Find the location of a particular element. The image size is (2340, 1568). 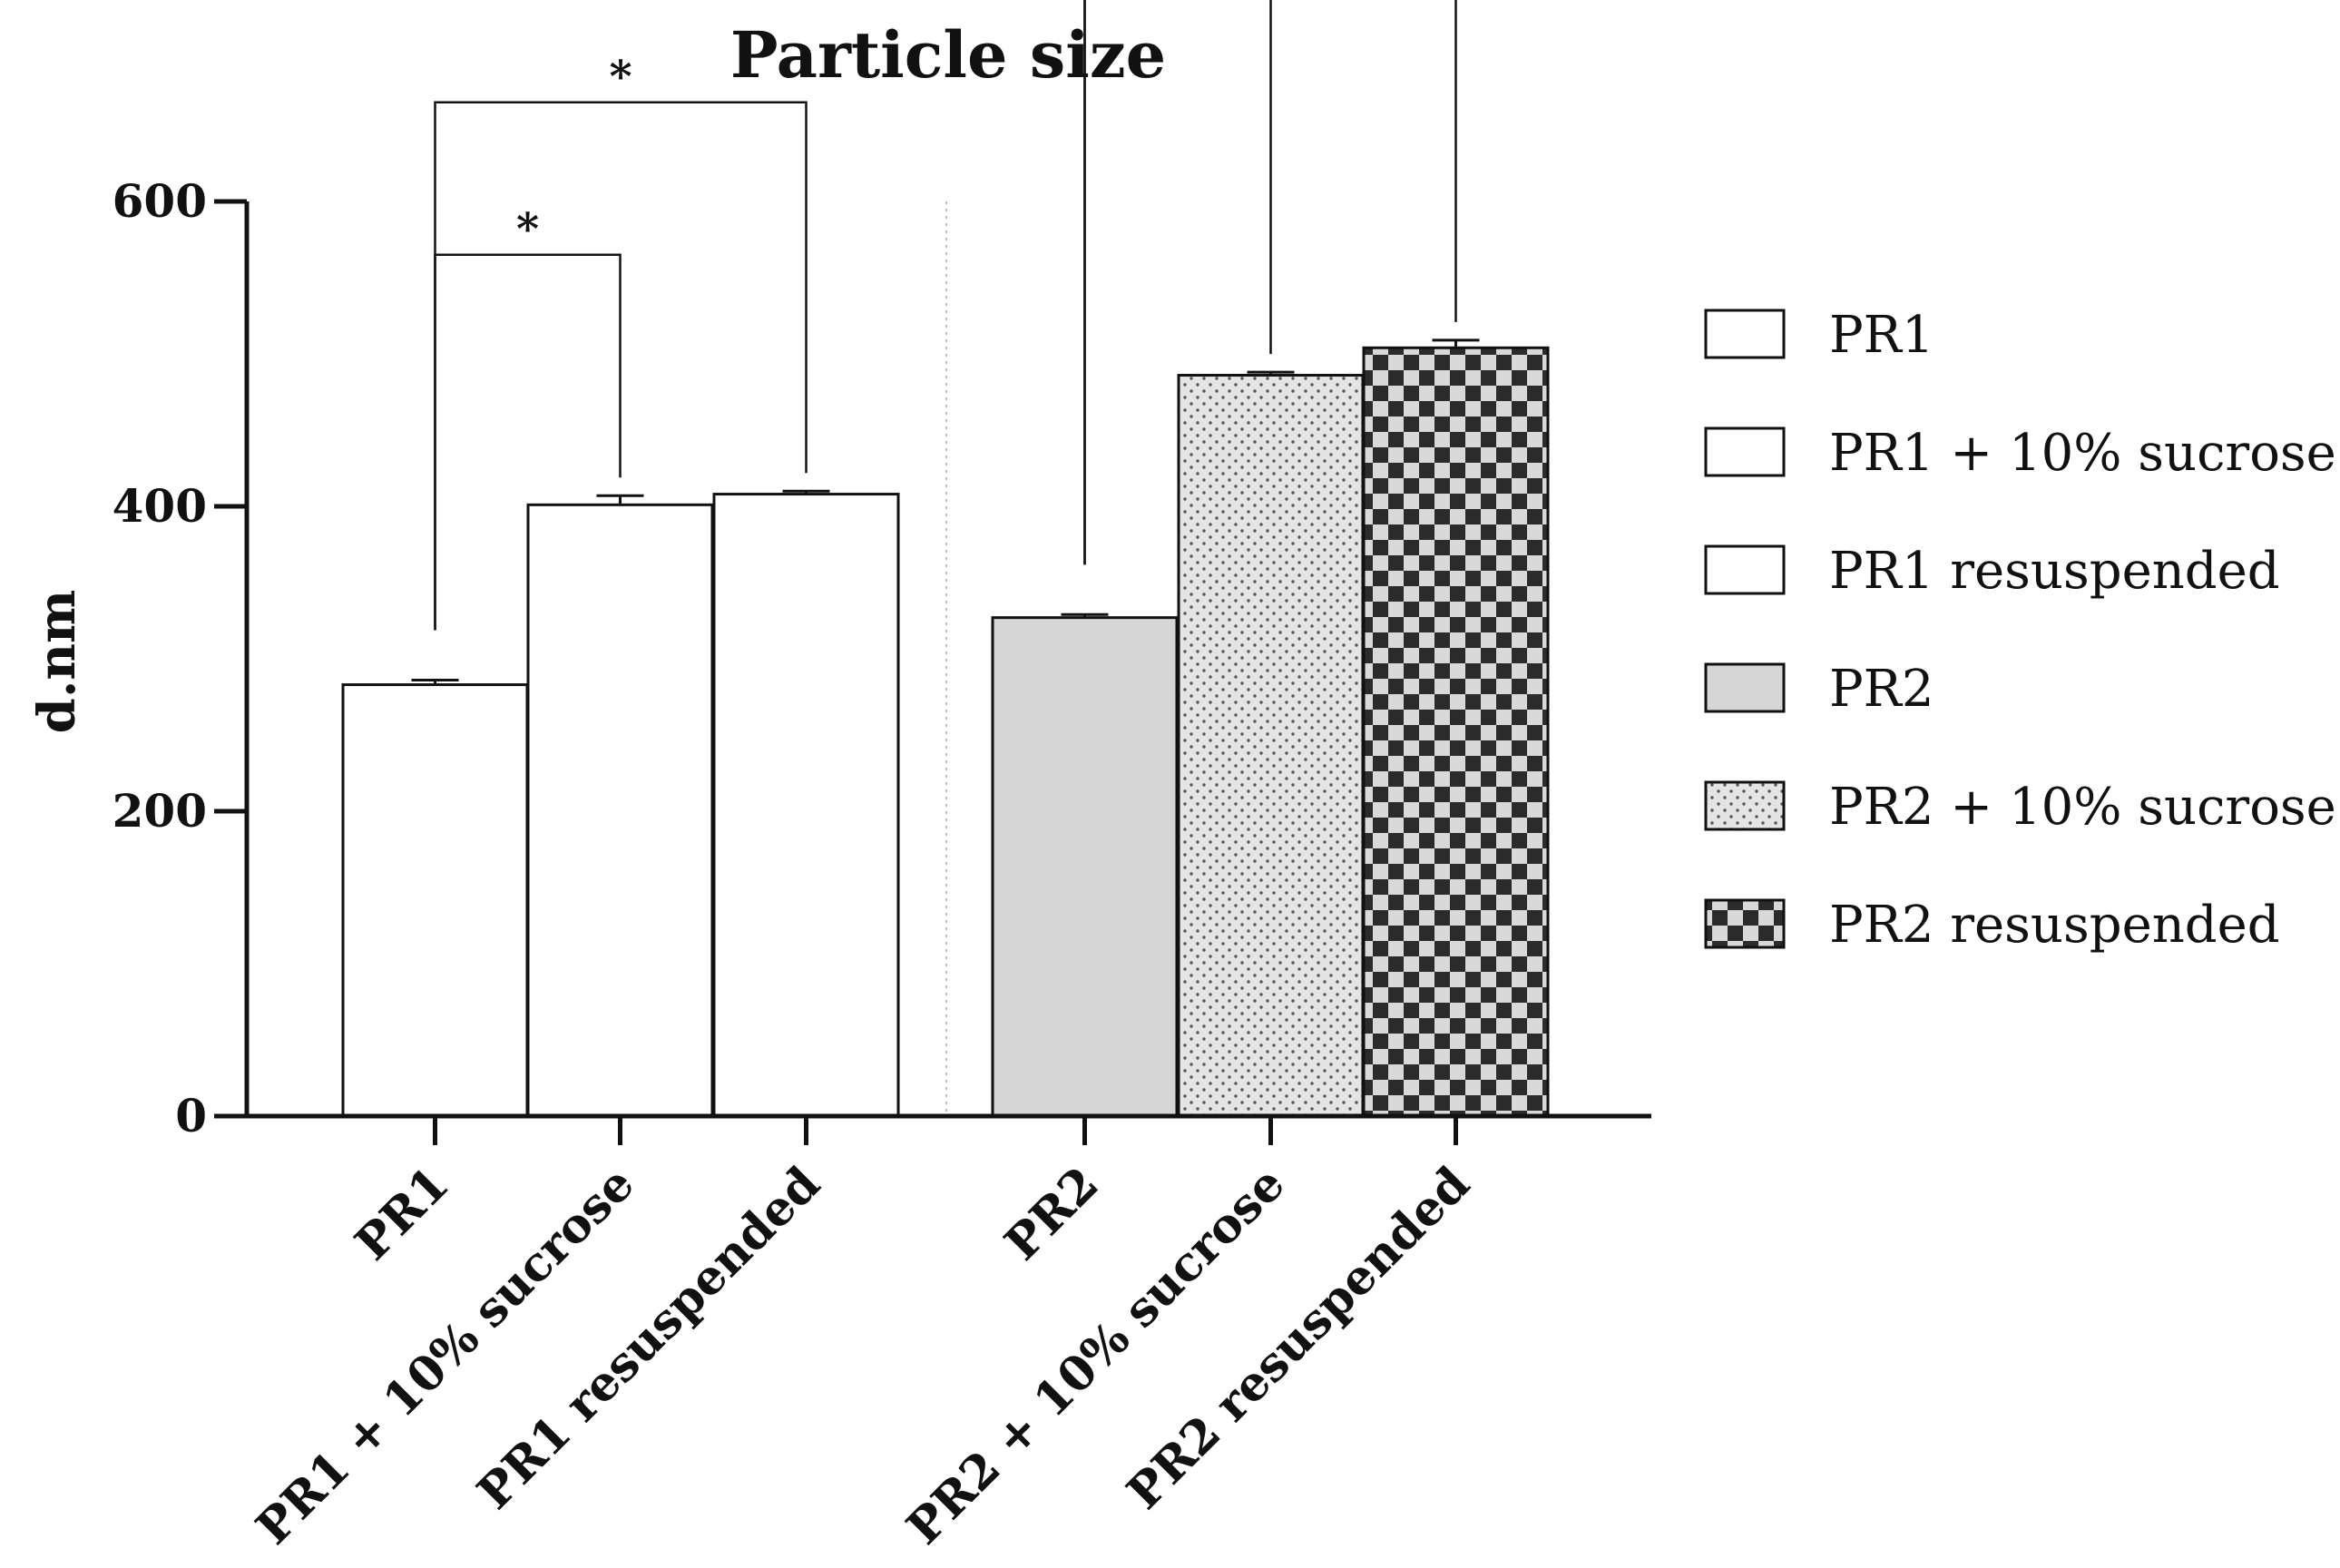

significance-label-1: * is located at coordinates (528, 229).